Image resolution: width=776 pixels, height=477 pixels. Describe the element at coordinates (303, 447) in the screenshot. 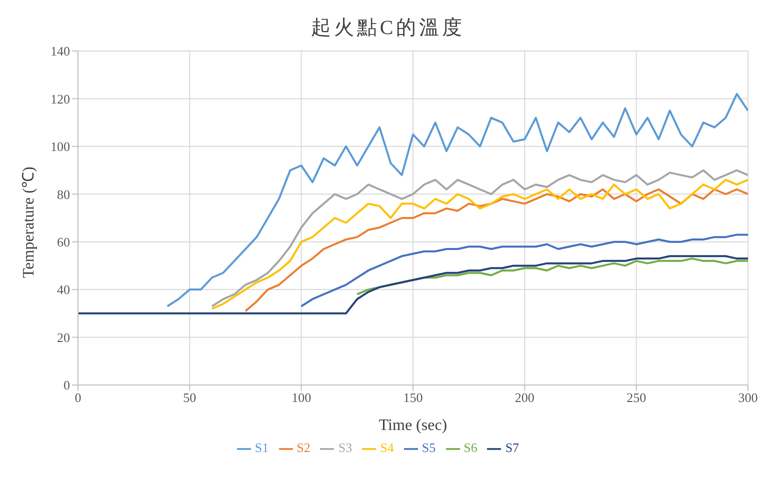

I see `legend-label: S2` at that location.